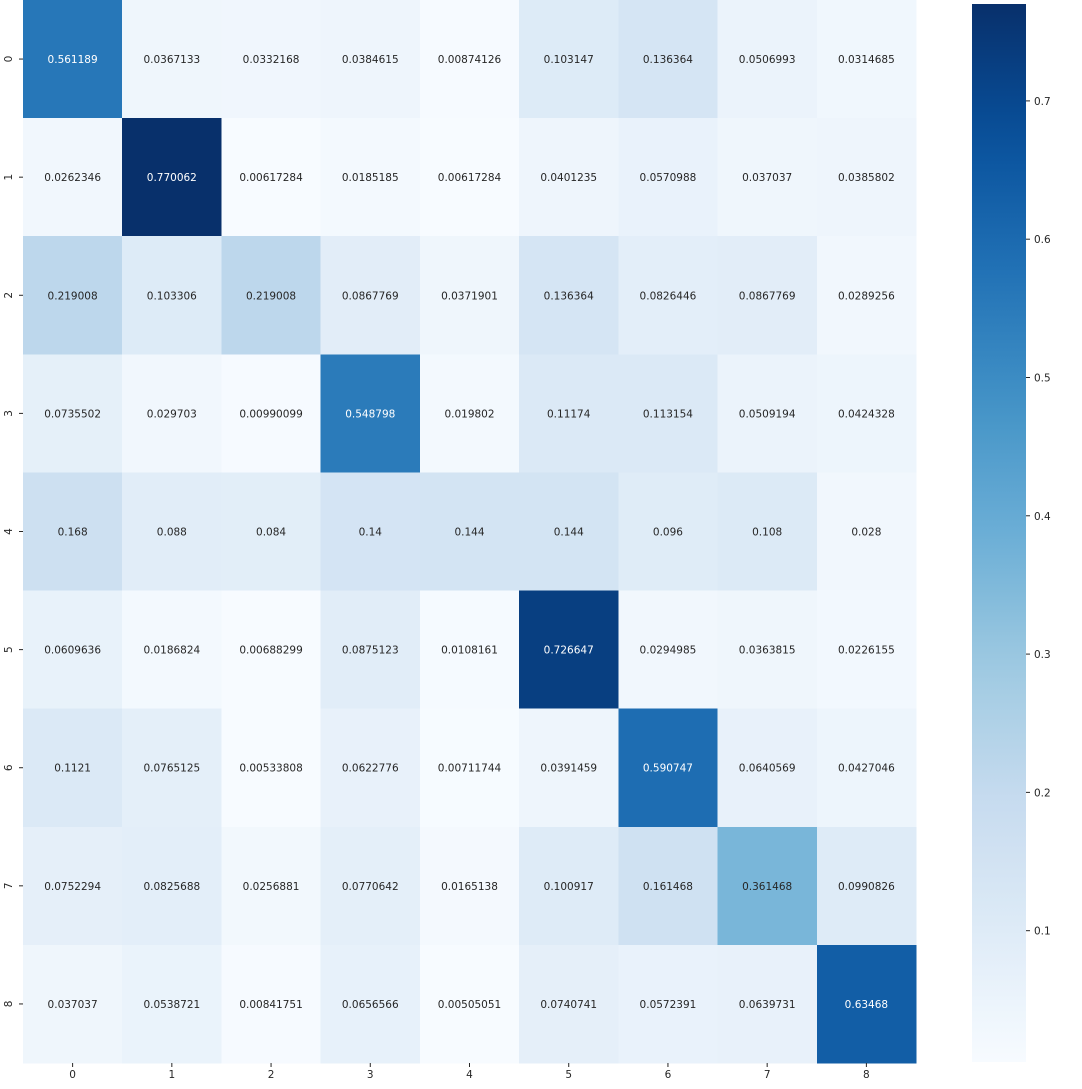  Describe the element at coordinates (668, 887) in the screenshot. I see `cell-value-label: 0.161468` at that location.